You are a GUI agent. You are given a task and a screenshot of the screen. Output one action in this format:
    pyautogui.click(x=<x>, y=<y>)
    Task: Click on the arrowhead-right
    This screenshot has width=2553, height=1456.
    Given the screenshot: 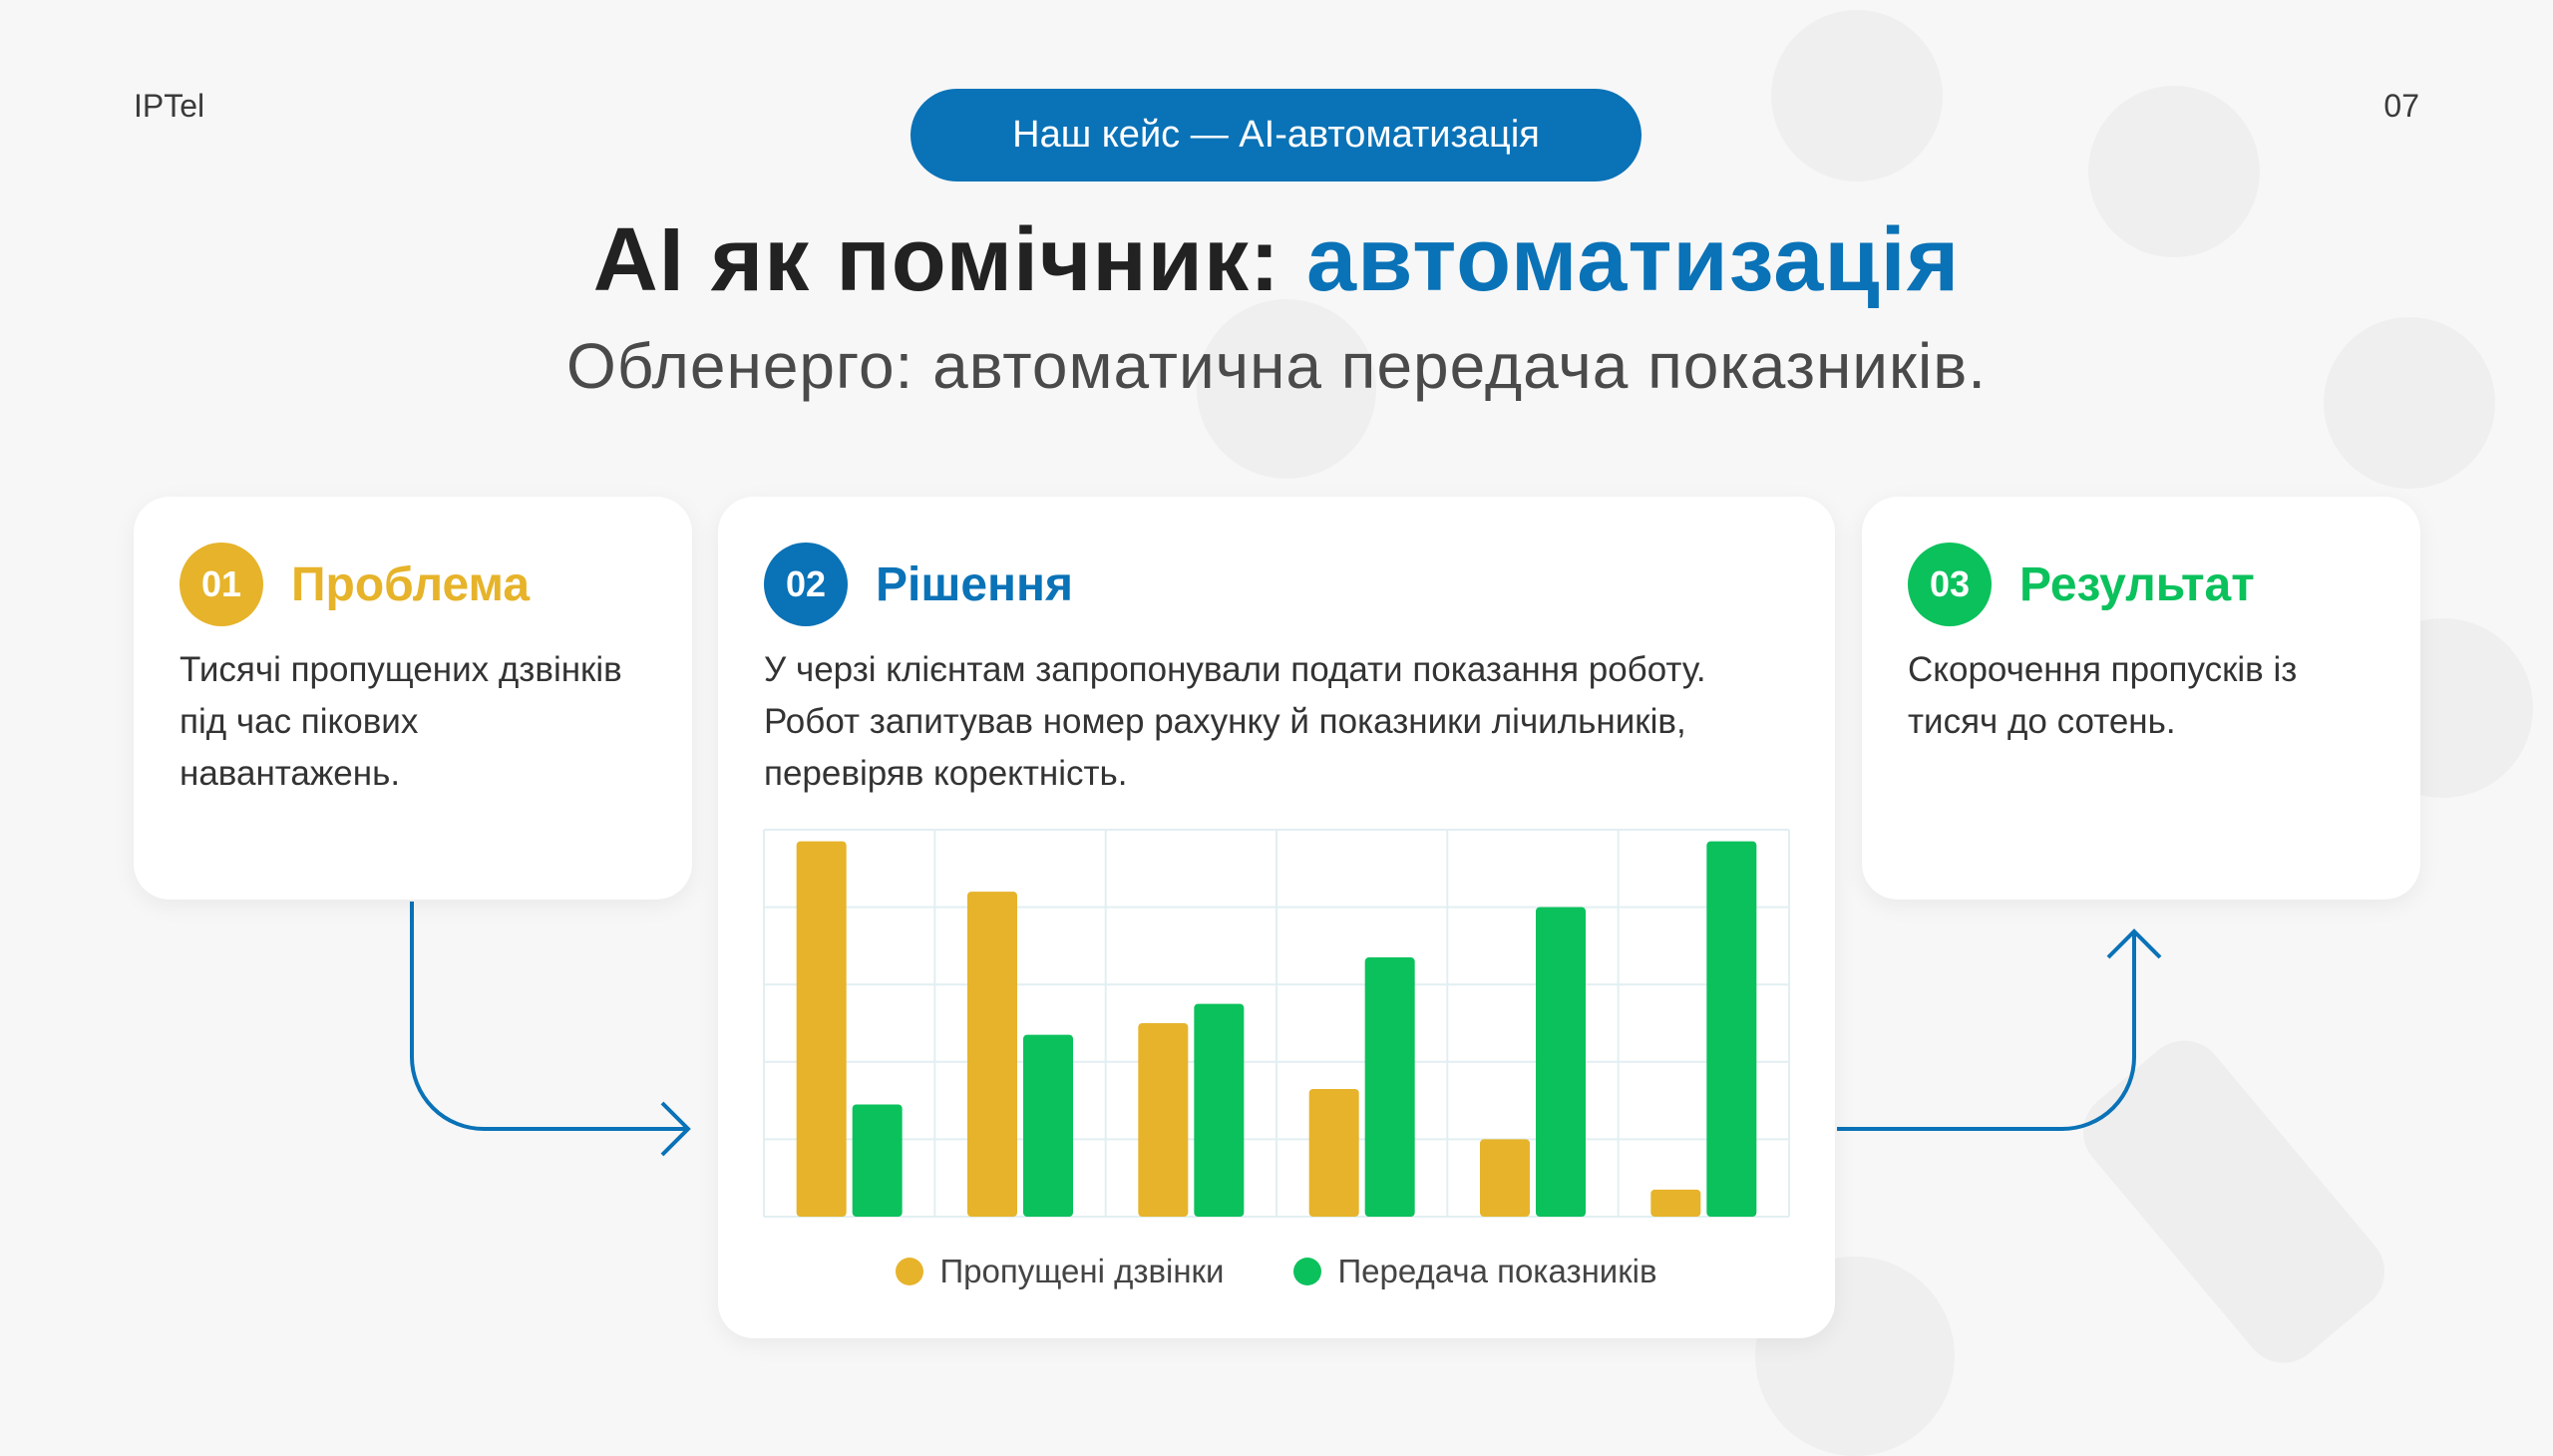 What is the action you would take?
    pyautogui.click(x=676, y=1129)
    